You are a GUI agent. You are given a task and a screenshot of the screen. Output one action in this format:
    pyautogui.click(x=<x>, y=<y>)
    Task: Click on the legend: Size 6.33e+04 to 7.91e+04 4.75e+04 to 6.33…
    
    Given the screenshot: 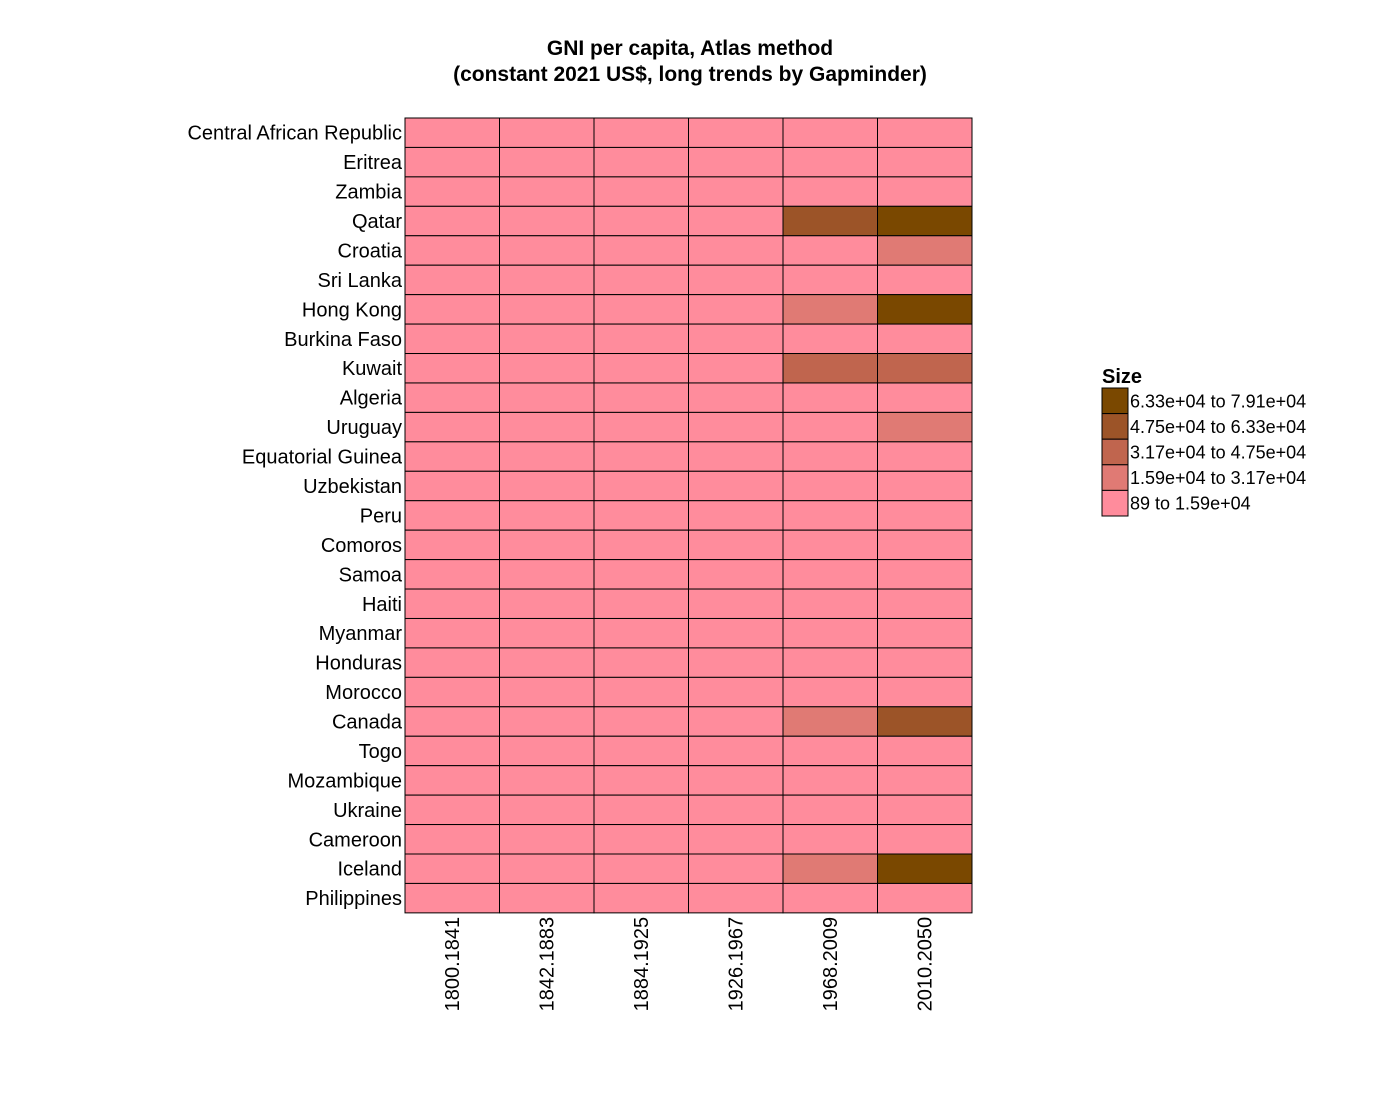 What is the action you would take?
    pyautogui.click(x=1203, y=441)
    